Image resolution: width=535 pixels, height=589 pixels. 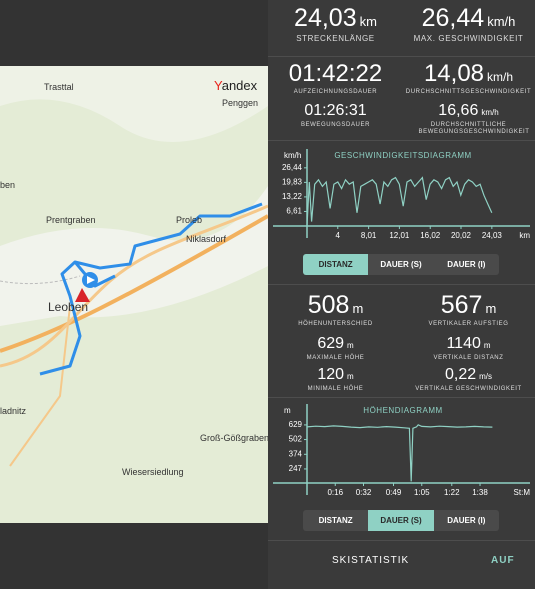 What do you see at coordinates (335, 358) in the screenshot?
I see `stat-label: MAXIMALE HÖHE` at bounding box center [335, 358].